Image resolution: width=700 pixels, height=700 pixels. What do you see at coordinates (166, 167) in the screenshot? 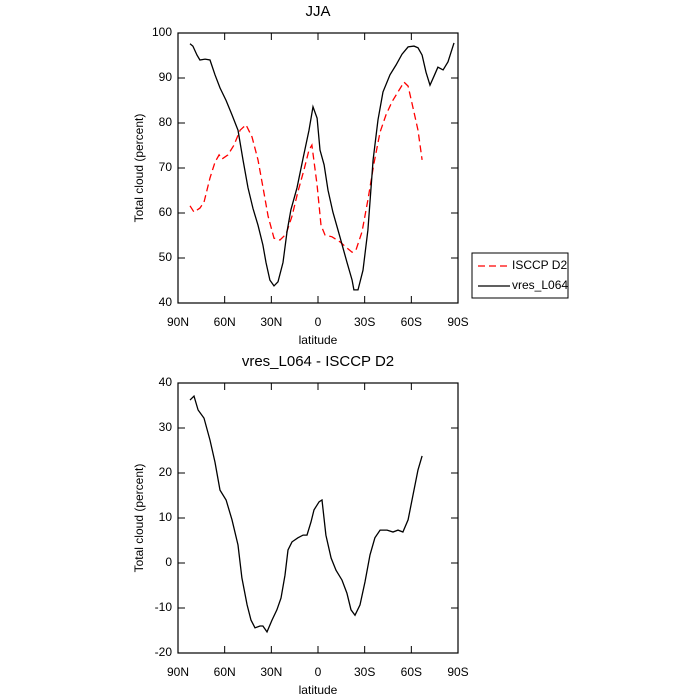
I see `y-tick-label: 70` at bounding box center [166, 167].